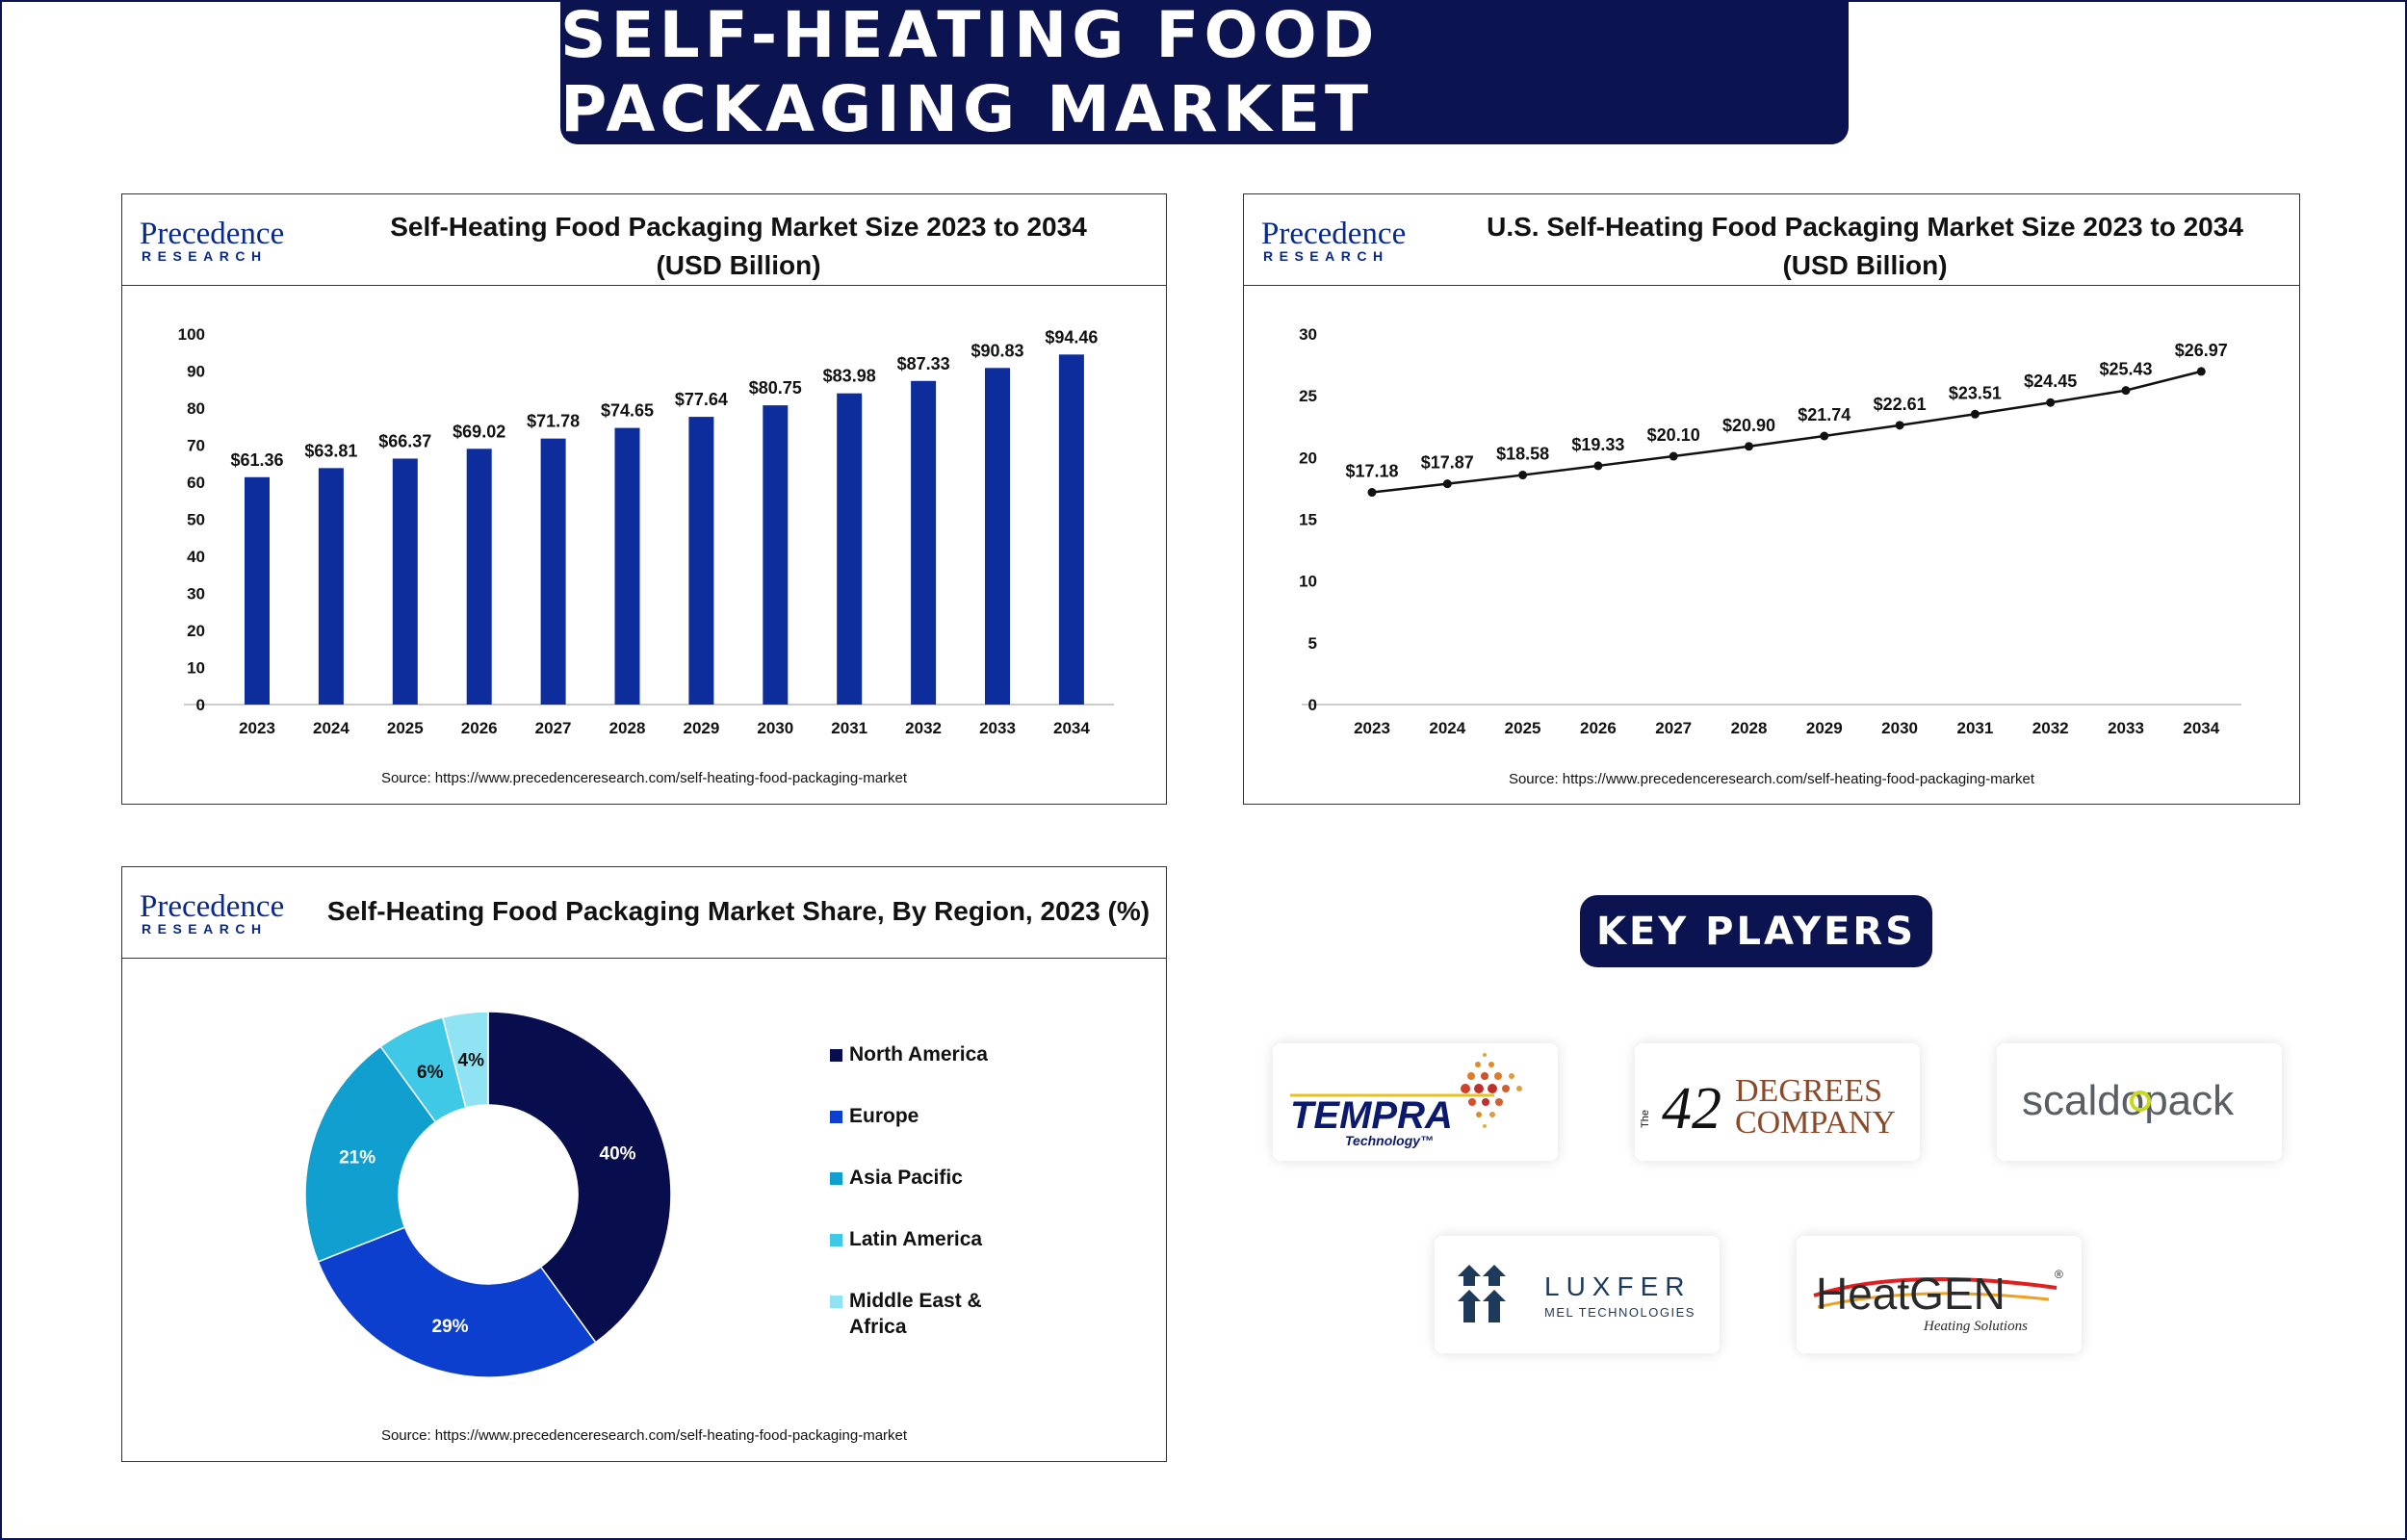 Image resolution: width=2407 pixels, height=1540 pixels. I want to click on y-tick-label: 5, so click(1312, 643).